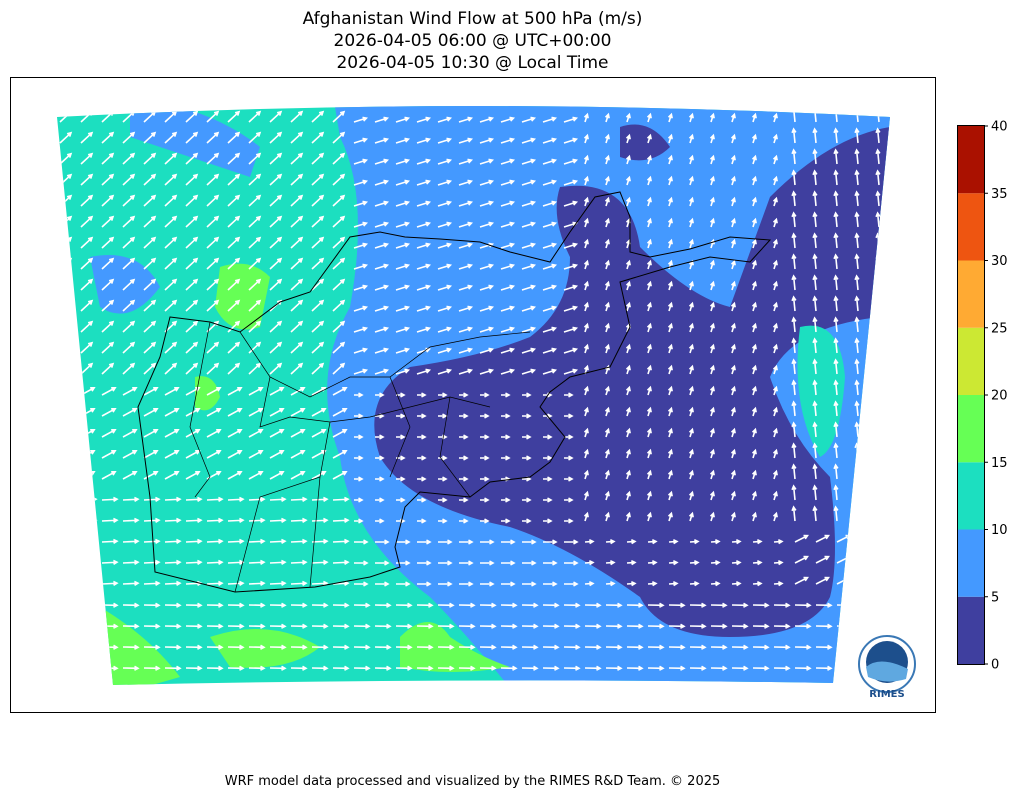 The width and height of the screenshot is (1021, 799). I want to click on colorbar-band, so click(971, 294).